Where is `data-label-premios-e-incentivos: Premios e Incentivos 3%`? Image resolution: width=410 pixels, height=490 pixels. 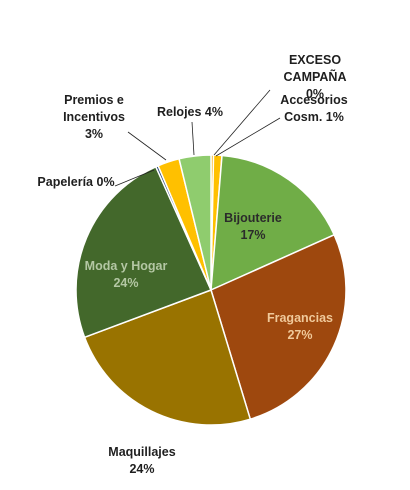
data-label-premios-e-incentivos: Premios e Incentivos 3% is located at coordinates (94, 117).